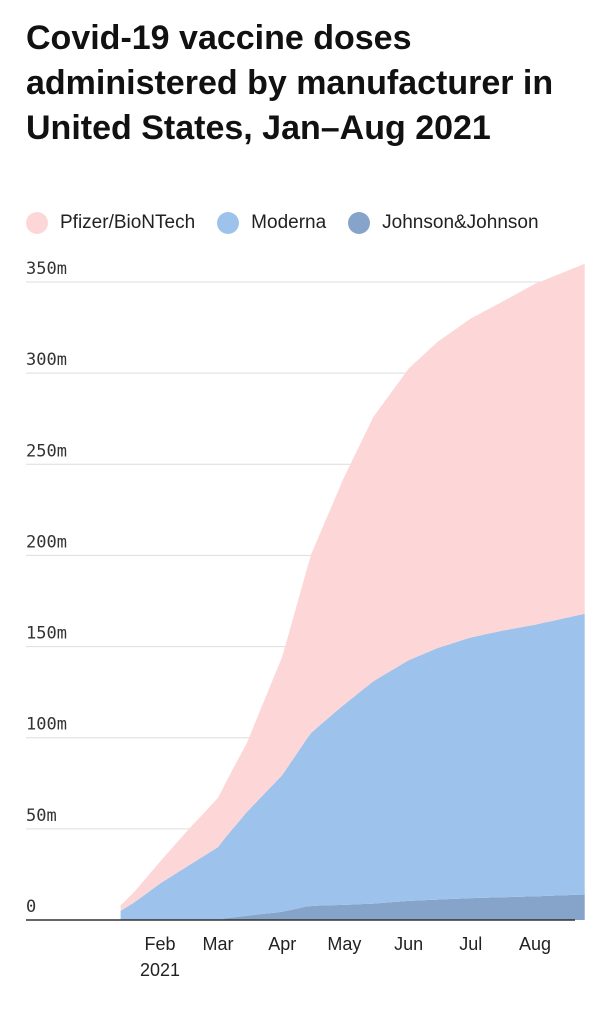 This screenshot has height=1023, width=605. I want to click on legend-item-moderna: Moderna, so click(271, 223).